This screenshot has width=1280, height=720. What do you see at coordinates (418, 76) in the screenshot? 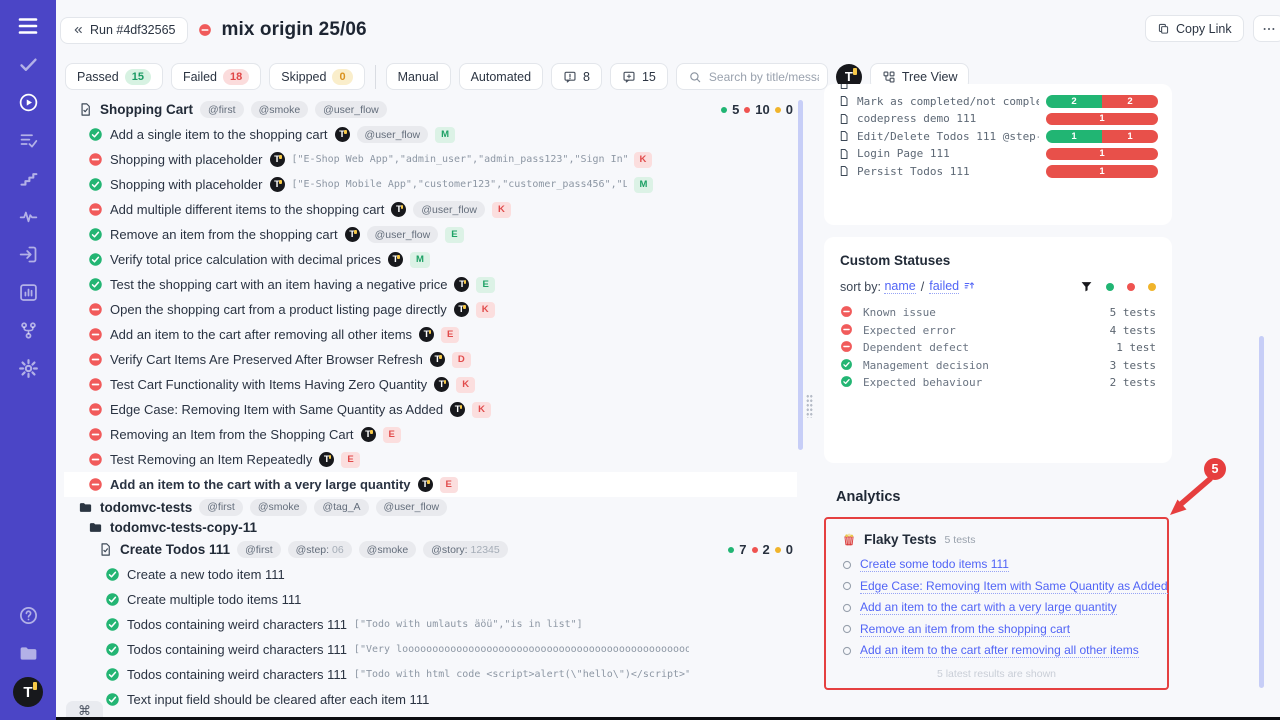
I see `filter-manual-button: Manual` at bounding box center [418, 76].